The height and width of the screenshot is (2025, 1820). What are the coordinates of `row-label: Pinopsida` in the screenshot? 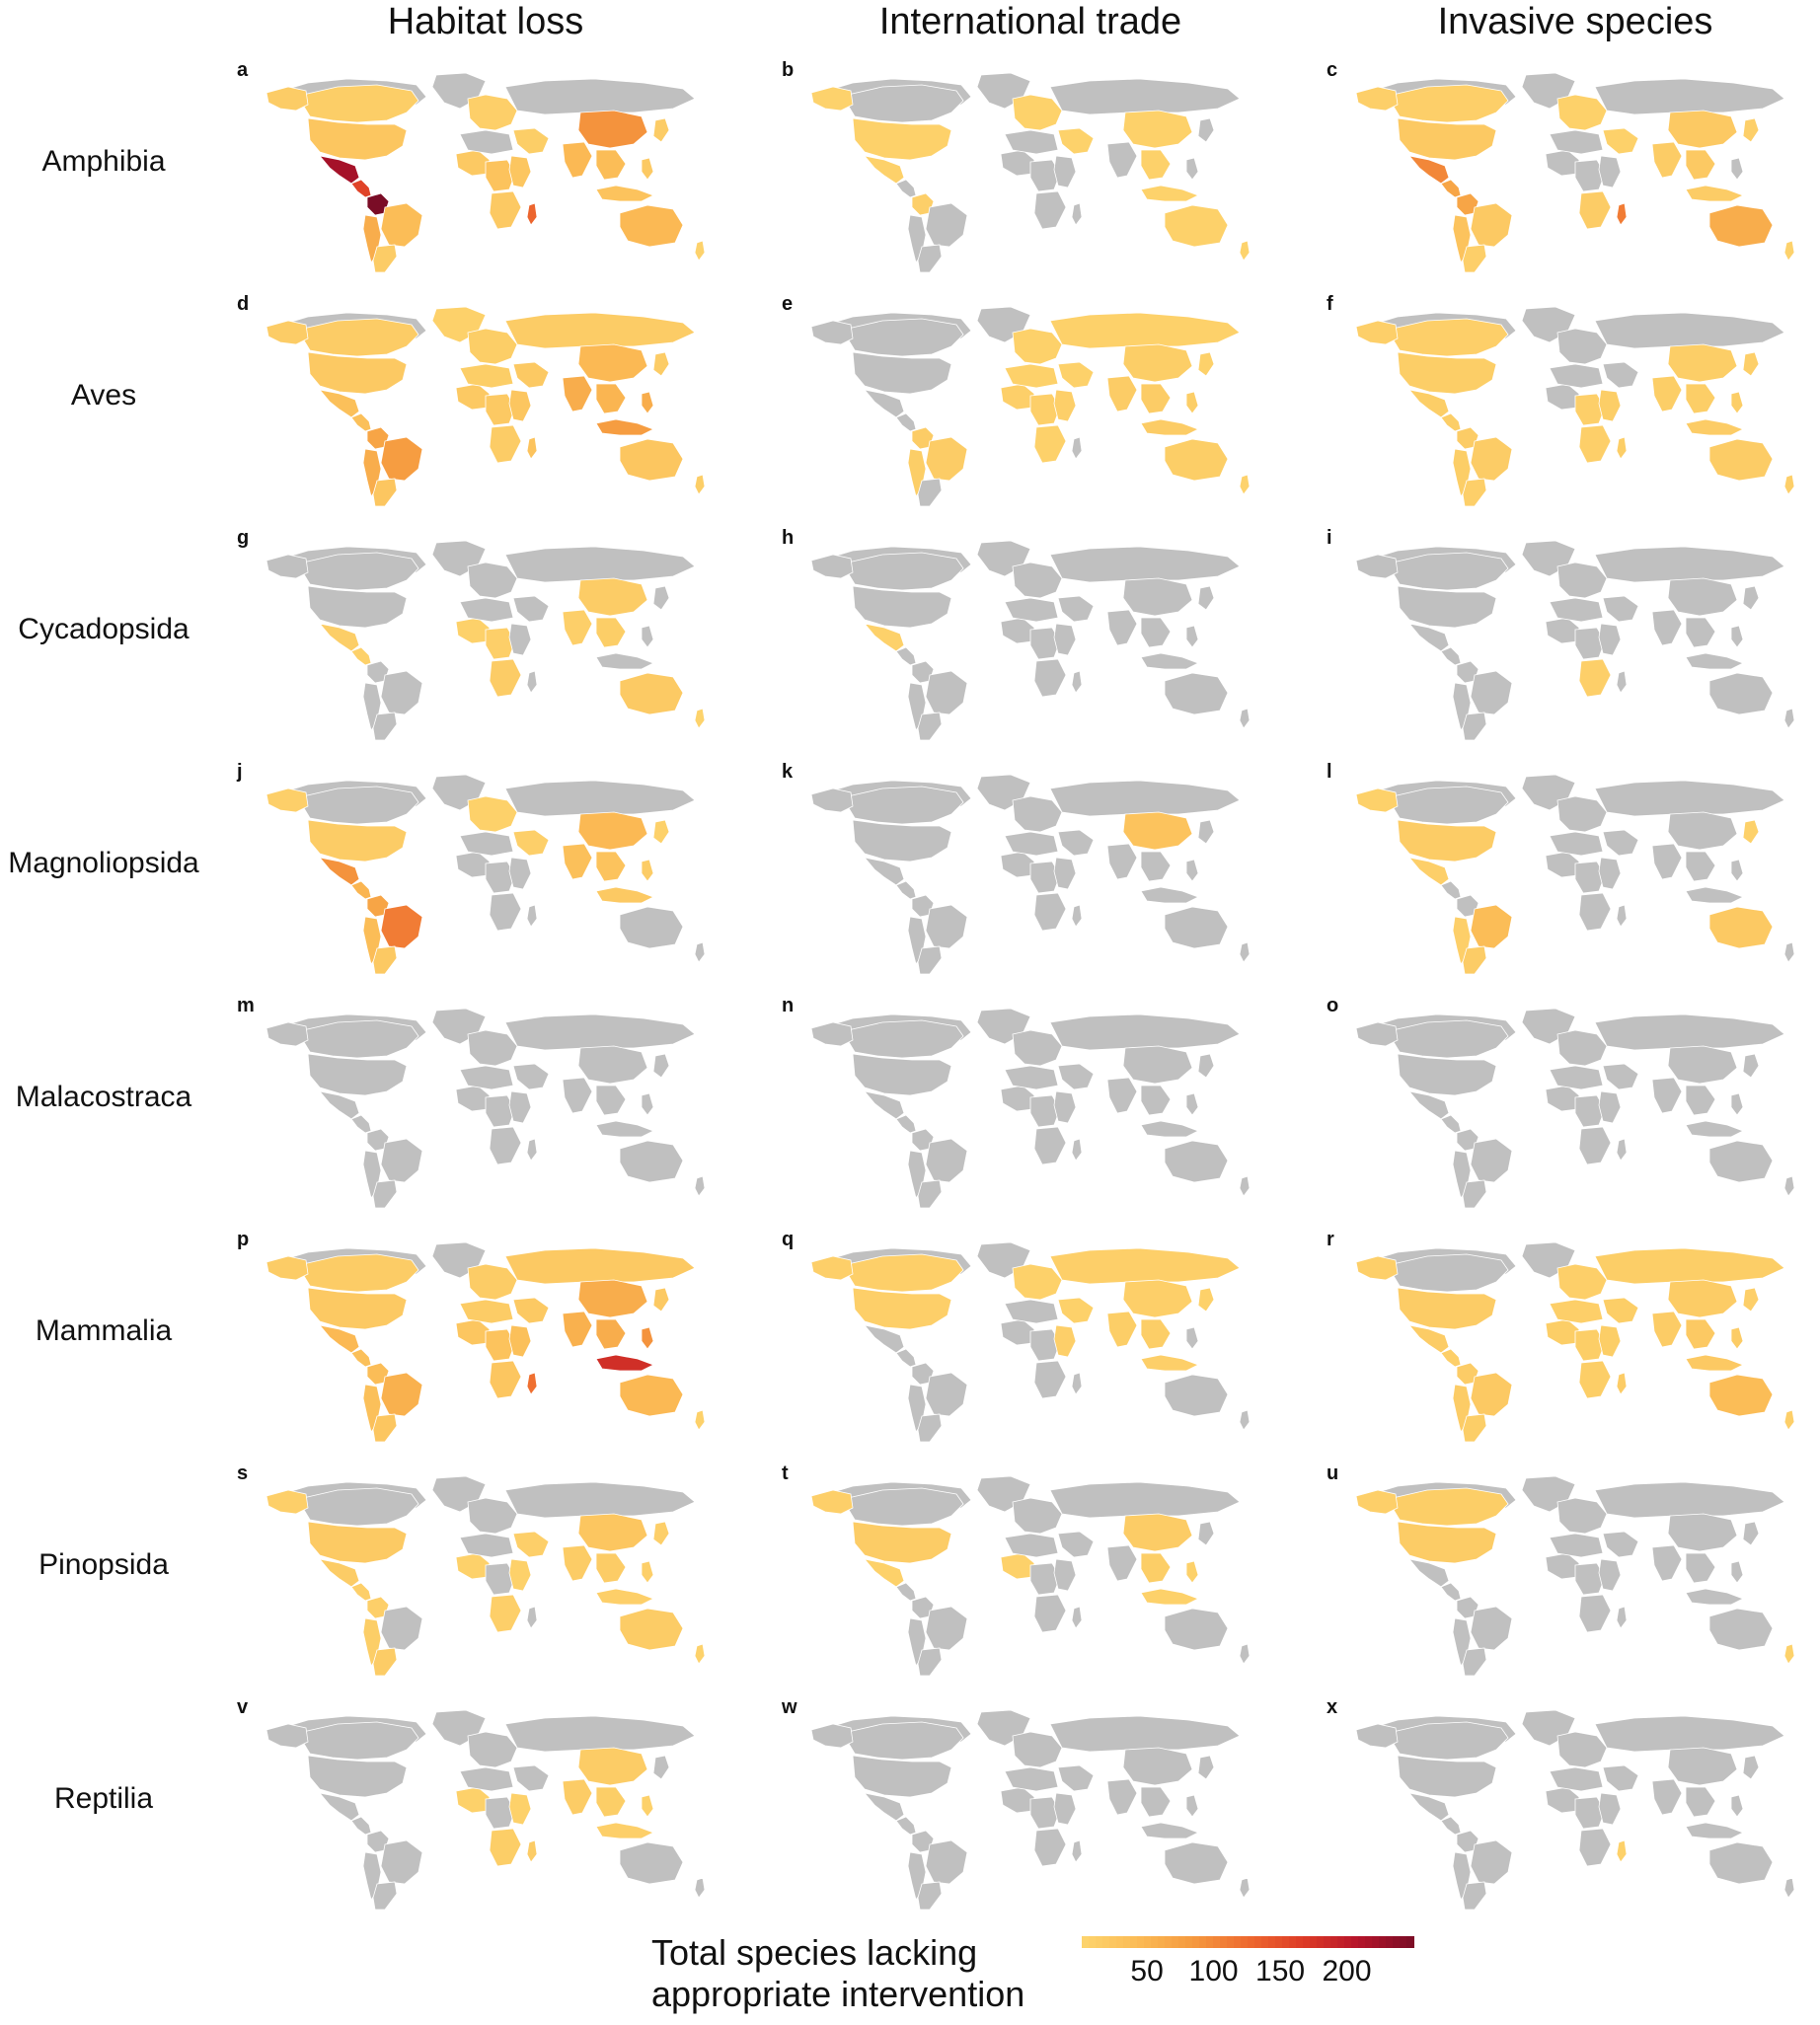 It's located at (103, 1564).